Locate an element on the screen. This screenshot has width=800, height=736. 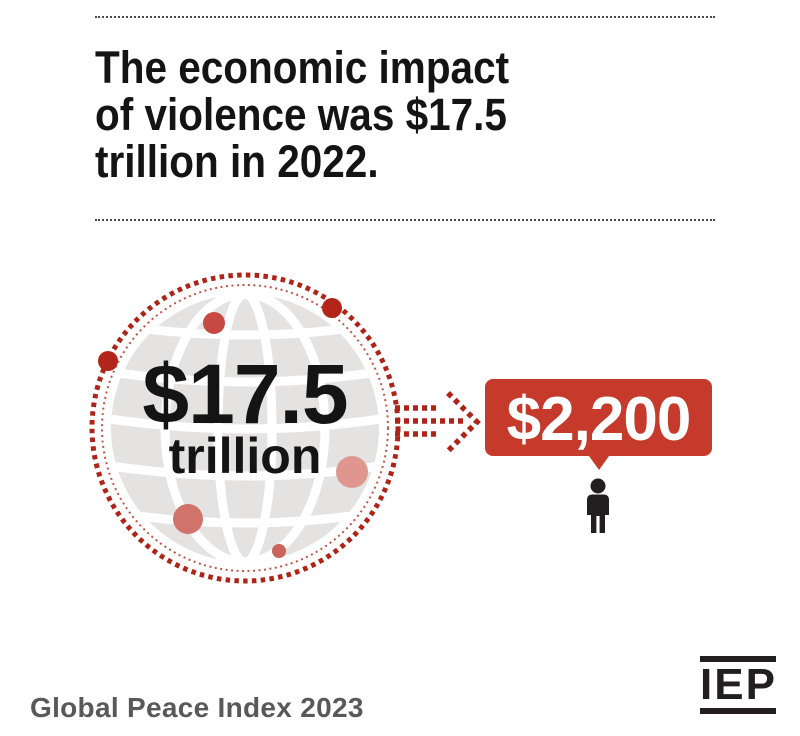
iep-logo: IEP is located at coordinates (738, 685).